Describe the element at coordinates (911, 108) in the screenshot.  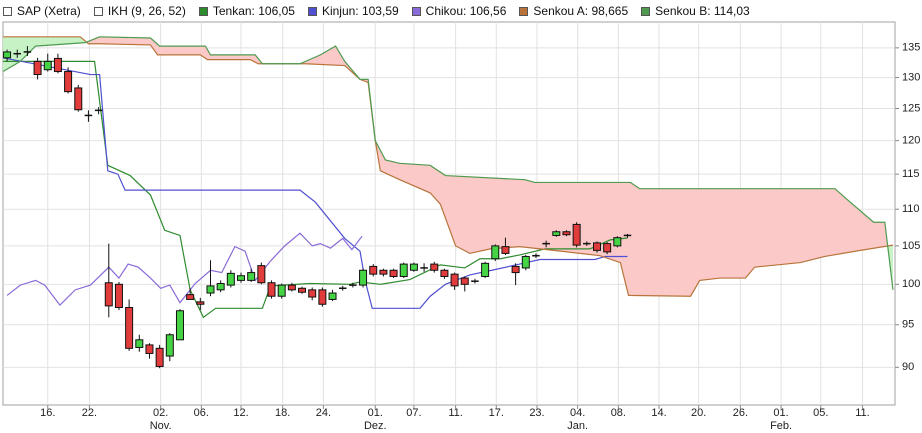
I see `y-tick-label: 125` at that location.